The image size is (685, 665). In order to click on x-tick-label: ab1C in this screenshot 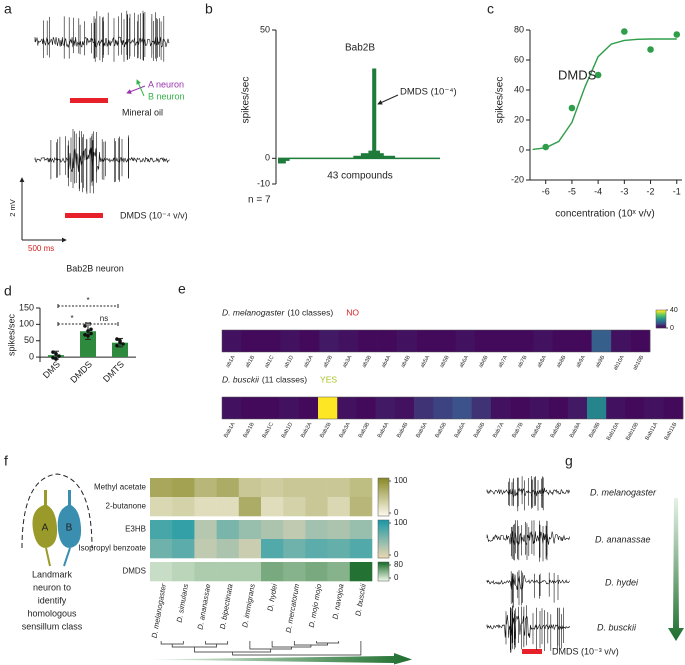, I will do `click(270, 362)`.